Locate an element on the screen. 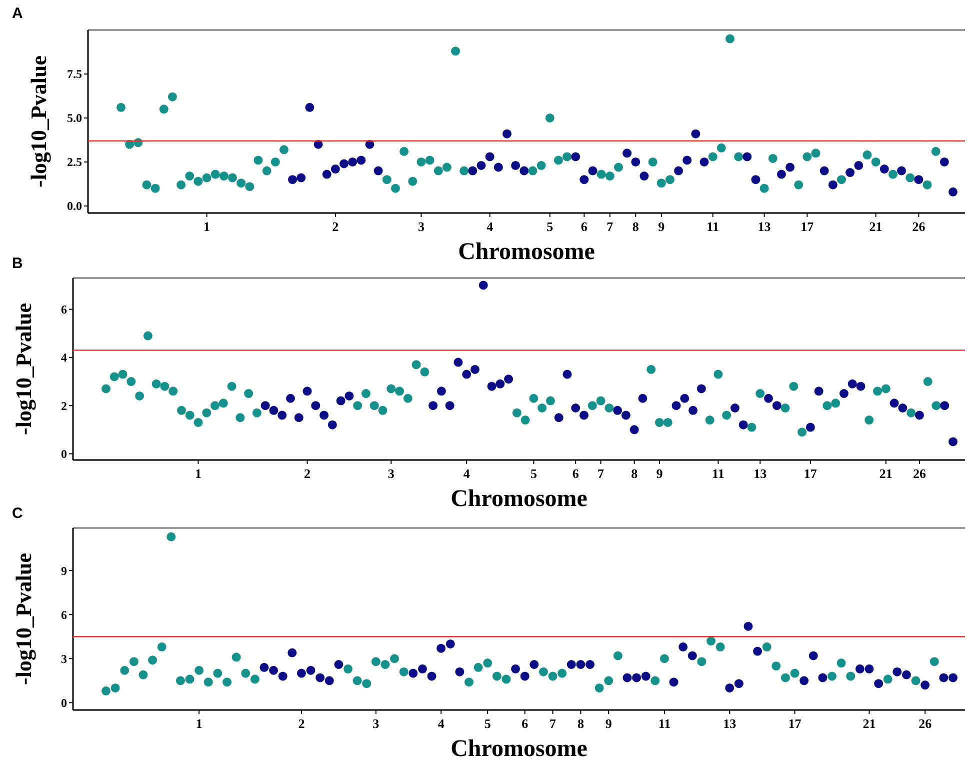  chart-title: A is located at coordinates (17, 13).